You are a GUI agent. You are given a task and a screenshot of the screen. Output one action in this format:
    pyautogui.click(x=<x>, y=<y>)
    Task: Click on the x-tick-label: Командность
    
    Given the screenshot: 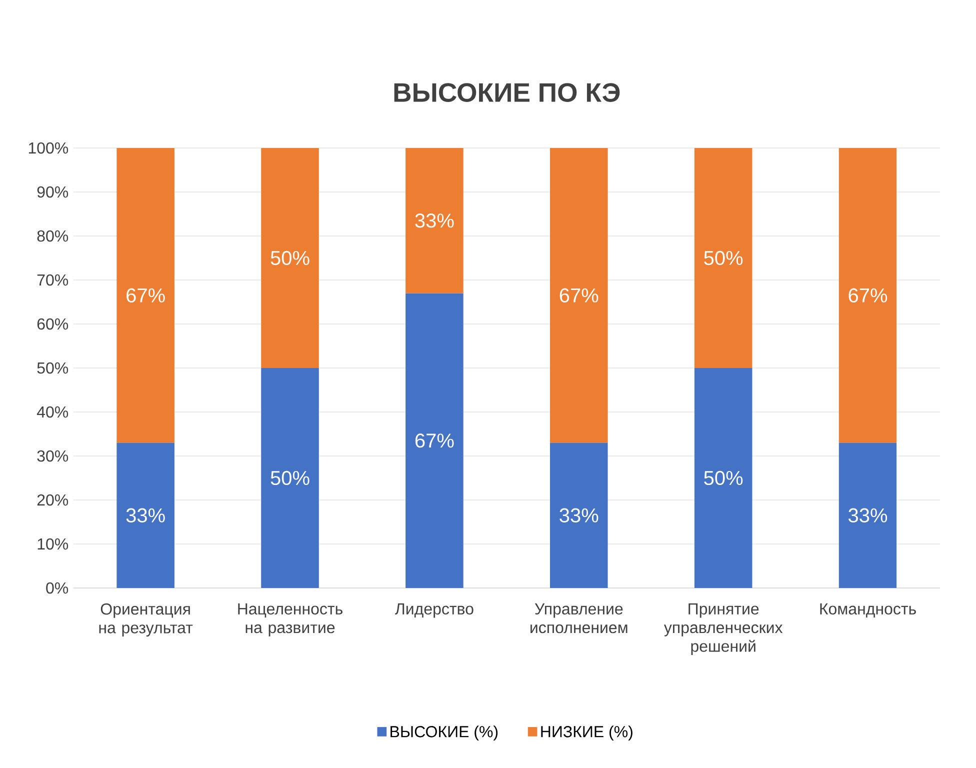 What is the action you would take?
    pyautogui.click(x=868, y=610)
    